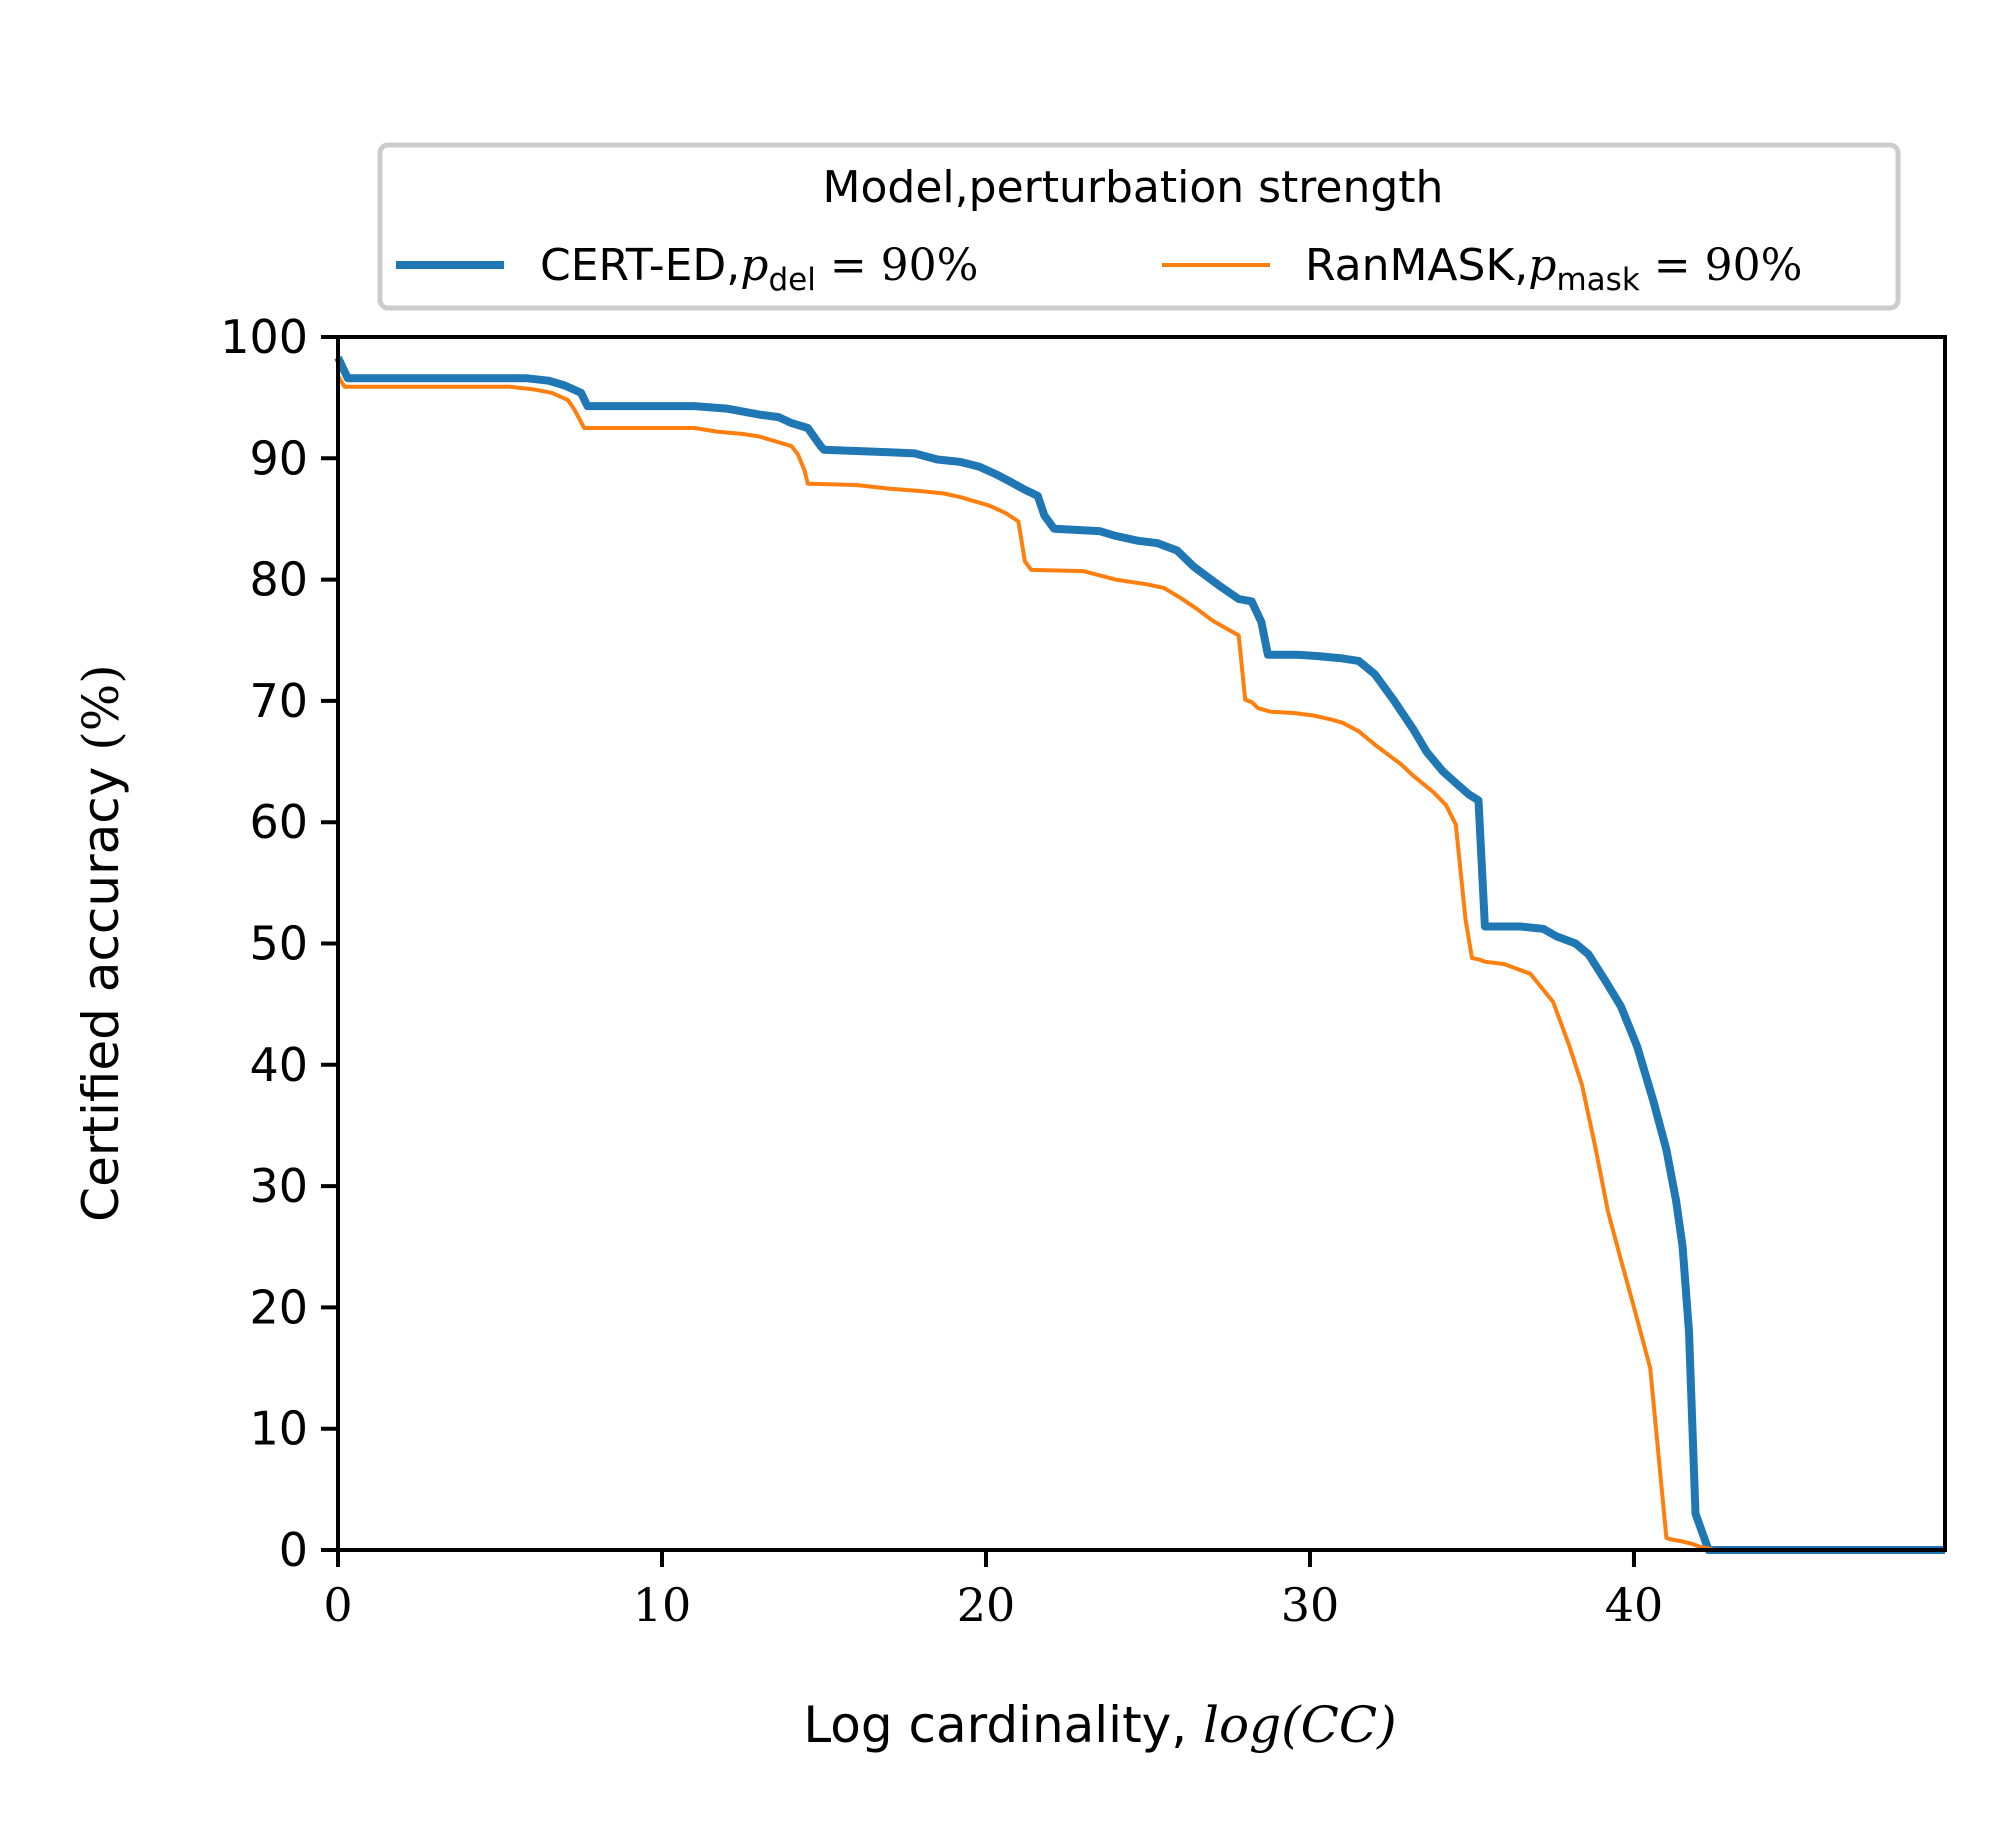 This screenshot has width=2004, height=1830. What do you see at coordinates (278, 1186) in the screenshot?
I see `y-tick-label: 30` at bounding box center [278, 1186].